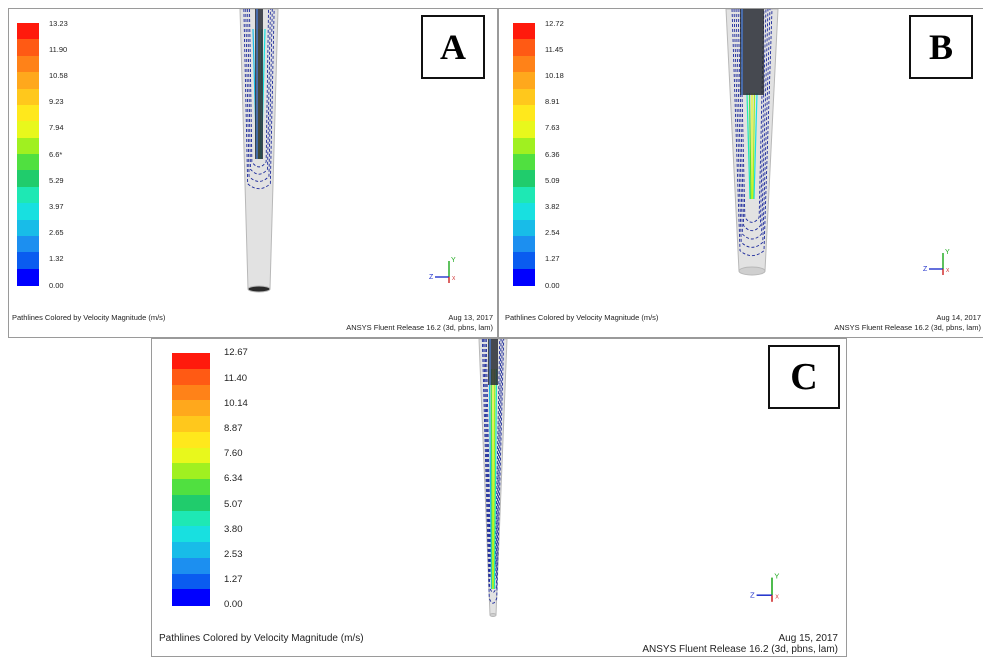 The height and width of the screenshot is (657, 983). What do you see at coordinates (554, 75) in the screenshot?
I see `colorbar-tick-label: 10.18` at bounding box center [554, 75].